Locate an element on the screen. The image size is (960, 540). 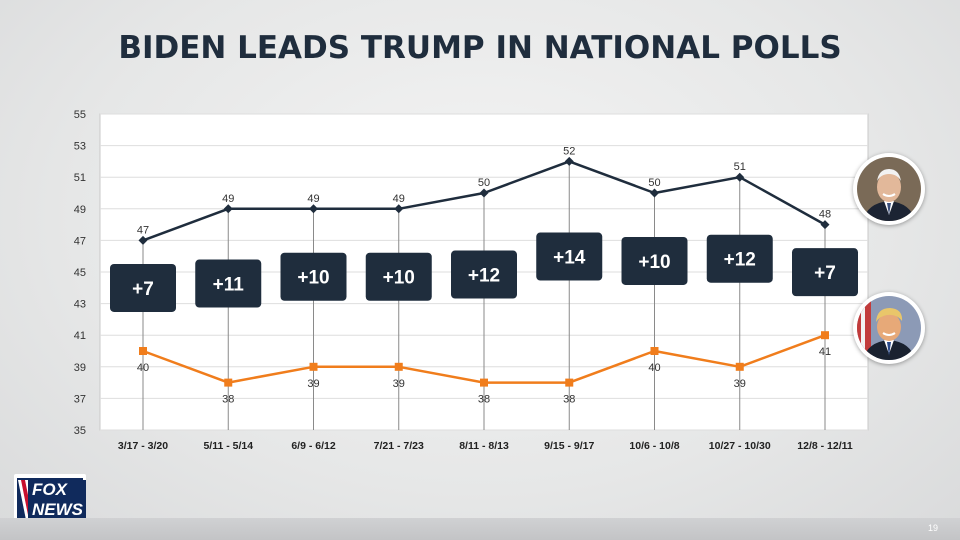
y-tick-label: 43 is located at coordinates (80, 305).